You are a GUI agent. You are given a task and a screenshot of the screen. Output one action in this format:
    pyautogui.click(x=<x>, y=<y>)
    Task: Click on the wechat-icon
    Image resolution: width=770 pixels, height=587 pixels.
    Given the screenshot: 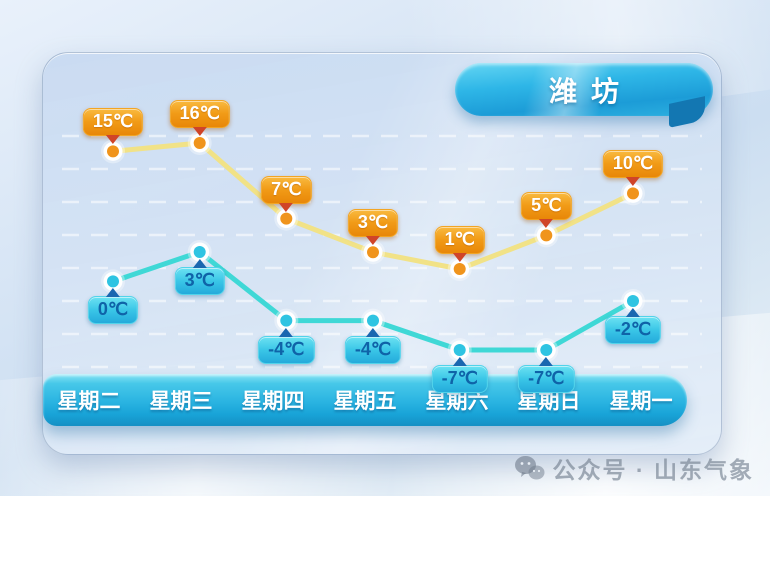 What is the action you would take?
    pyautogui.click(x=529, y=468)
    